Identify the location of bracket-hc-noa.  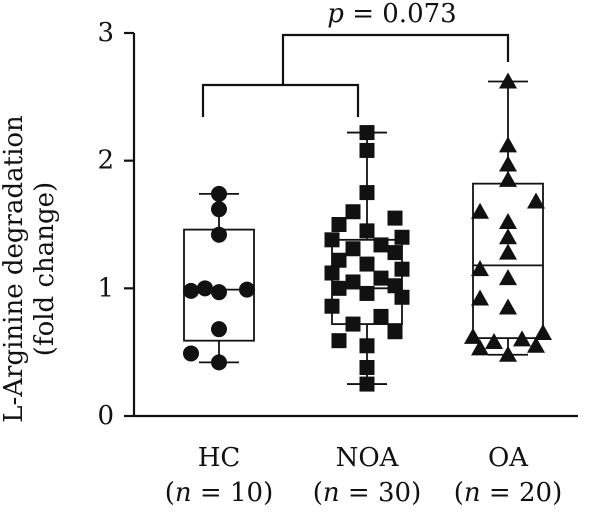
(280, 100).